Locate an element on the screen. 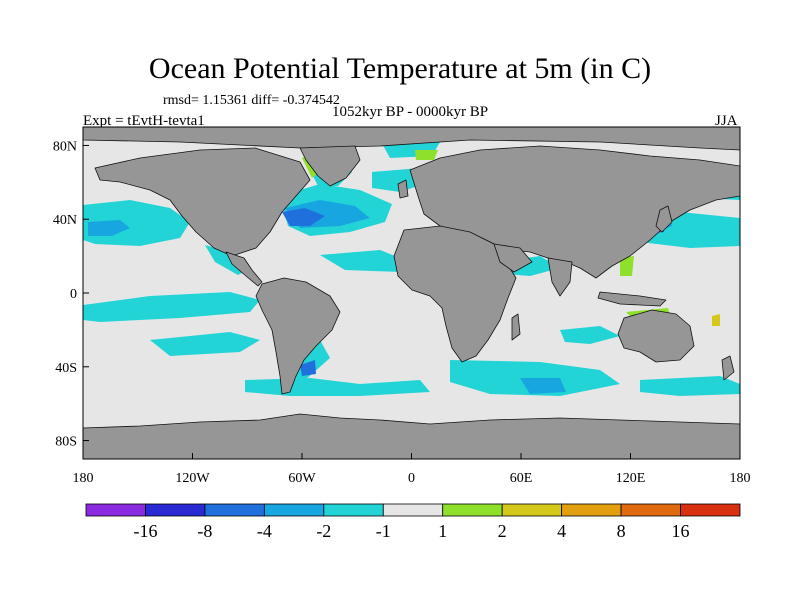 The height and width of the screenshot is (600, 800). land-new-zealand is located at coordinates (728, 368).